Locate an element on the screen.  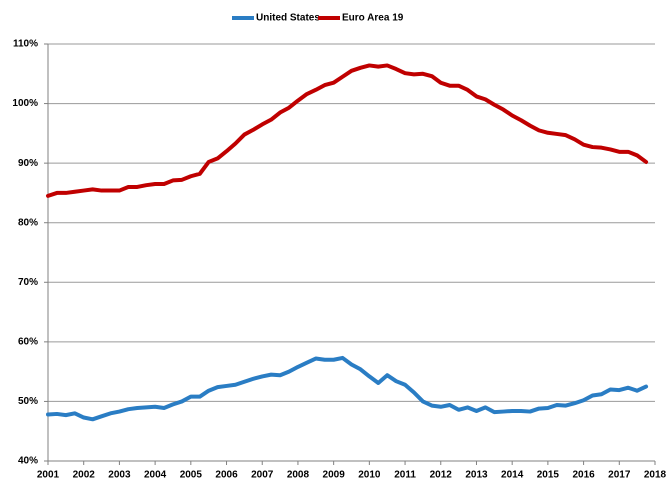
x-tick-label: 2006 is located at coordinates (226, 475).